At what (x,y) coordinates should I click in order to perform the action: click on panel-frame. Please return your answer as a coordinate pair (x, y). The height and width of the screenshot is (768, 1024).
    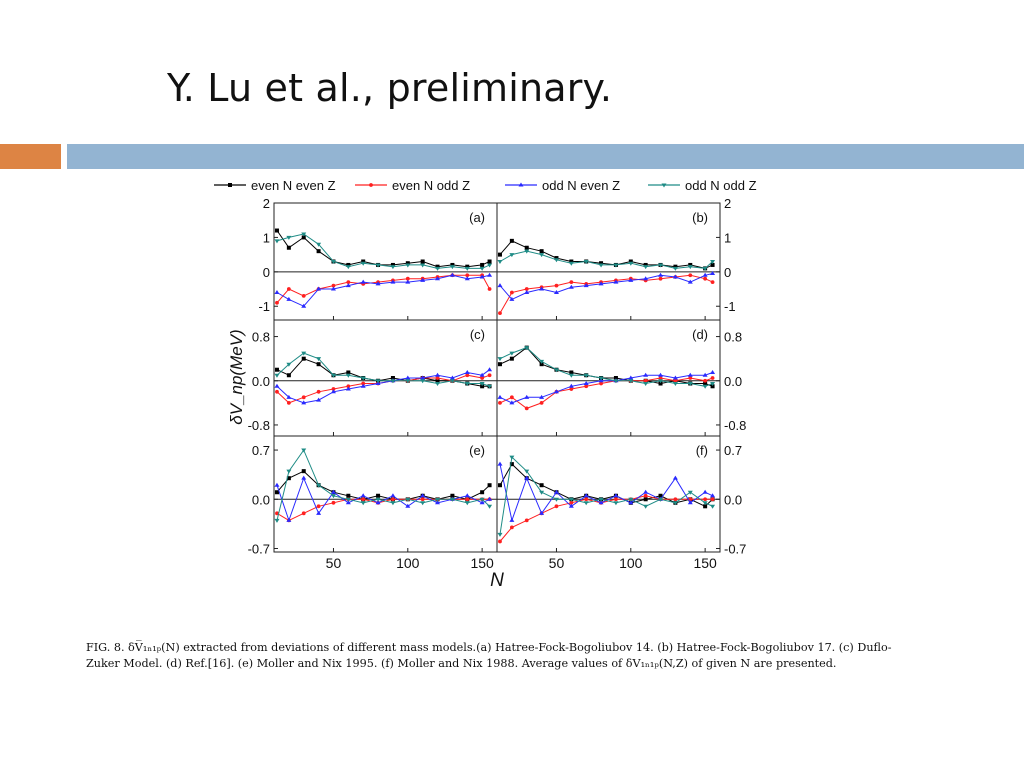
    Looking at the image, I should click on (608, 261).